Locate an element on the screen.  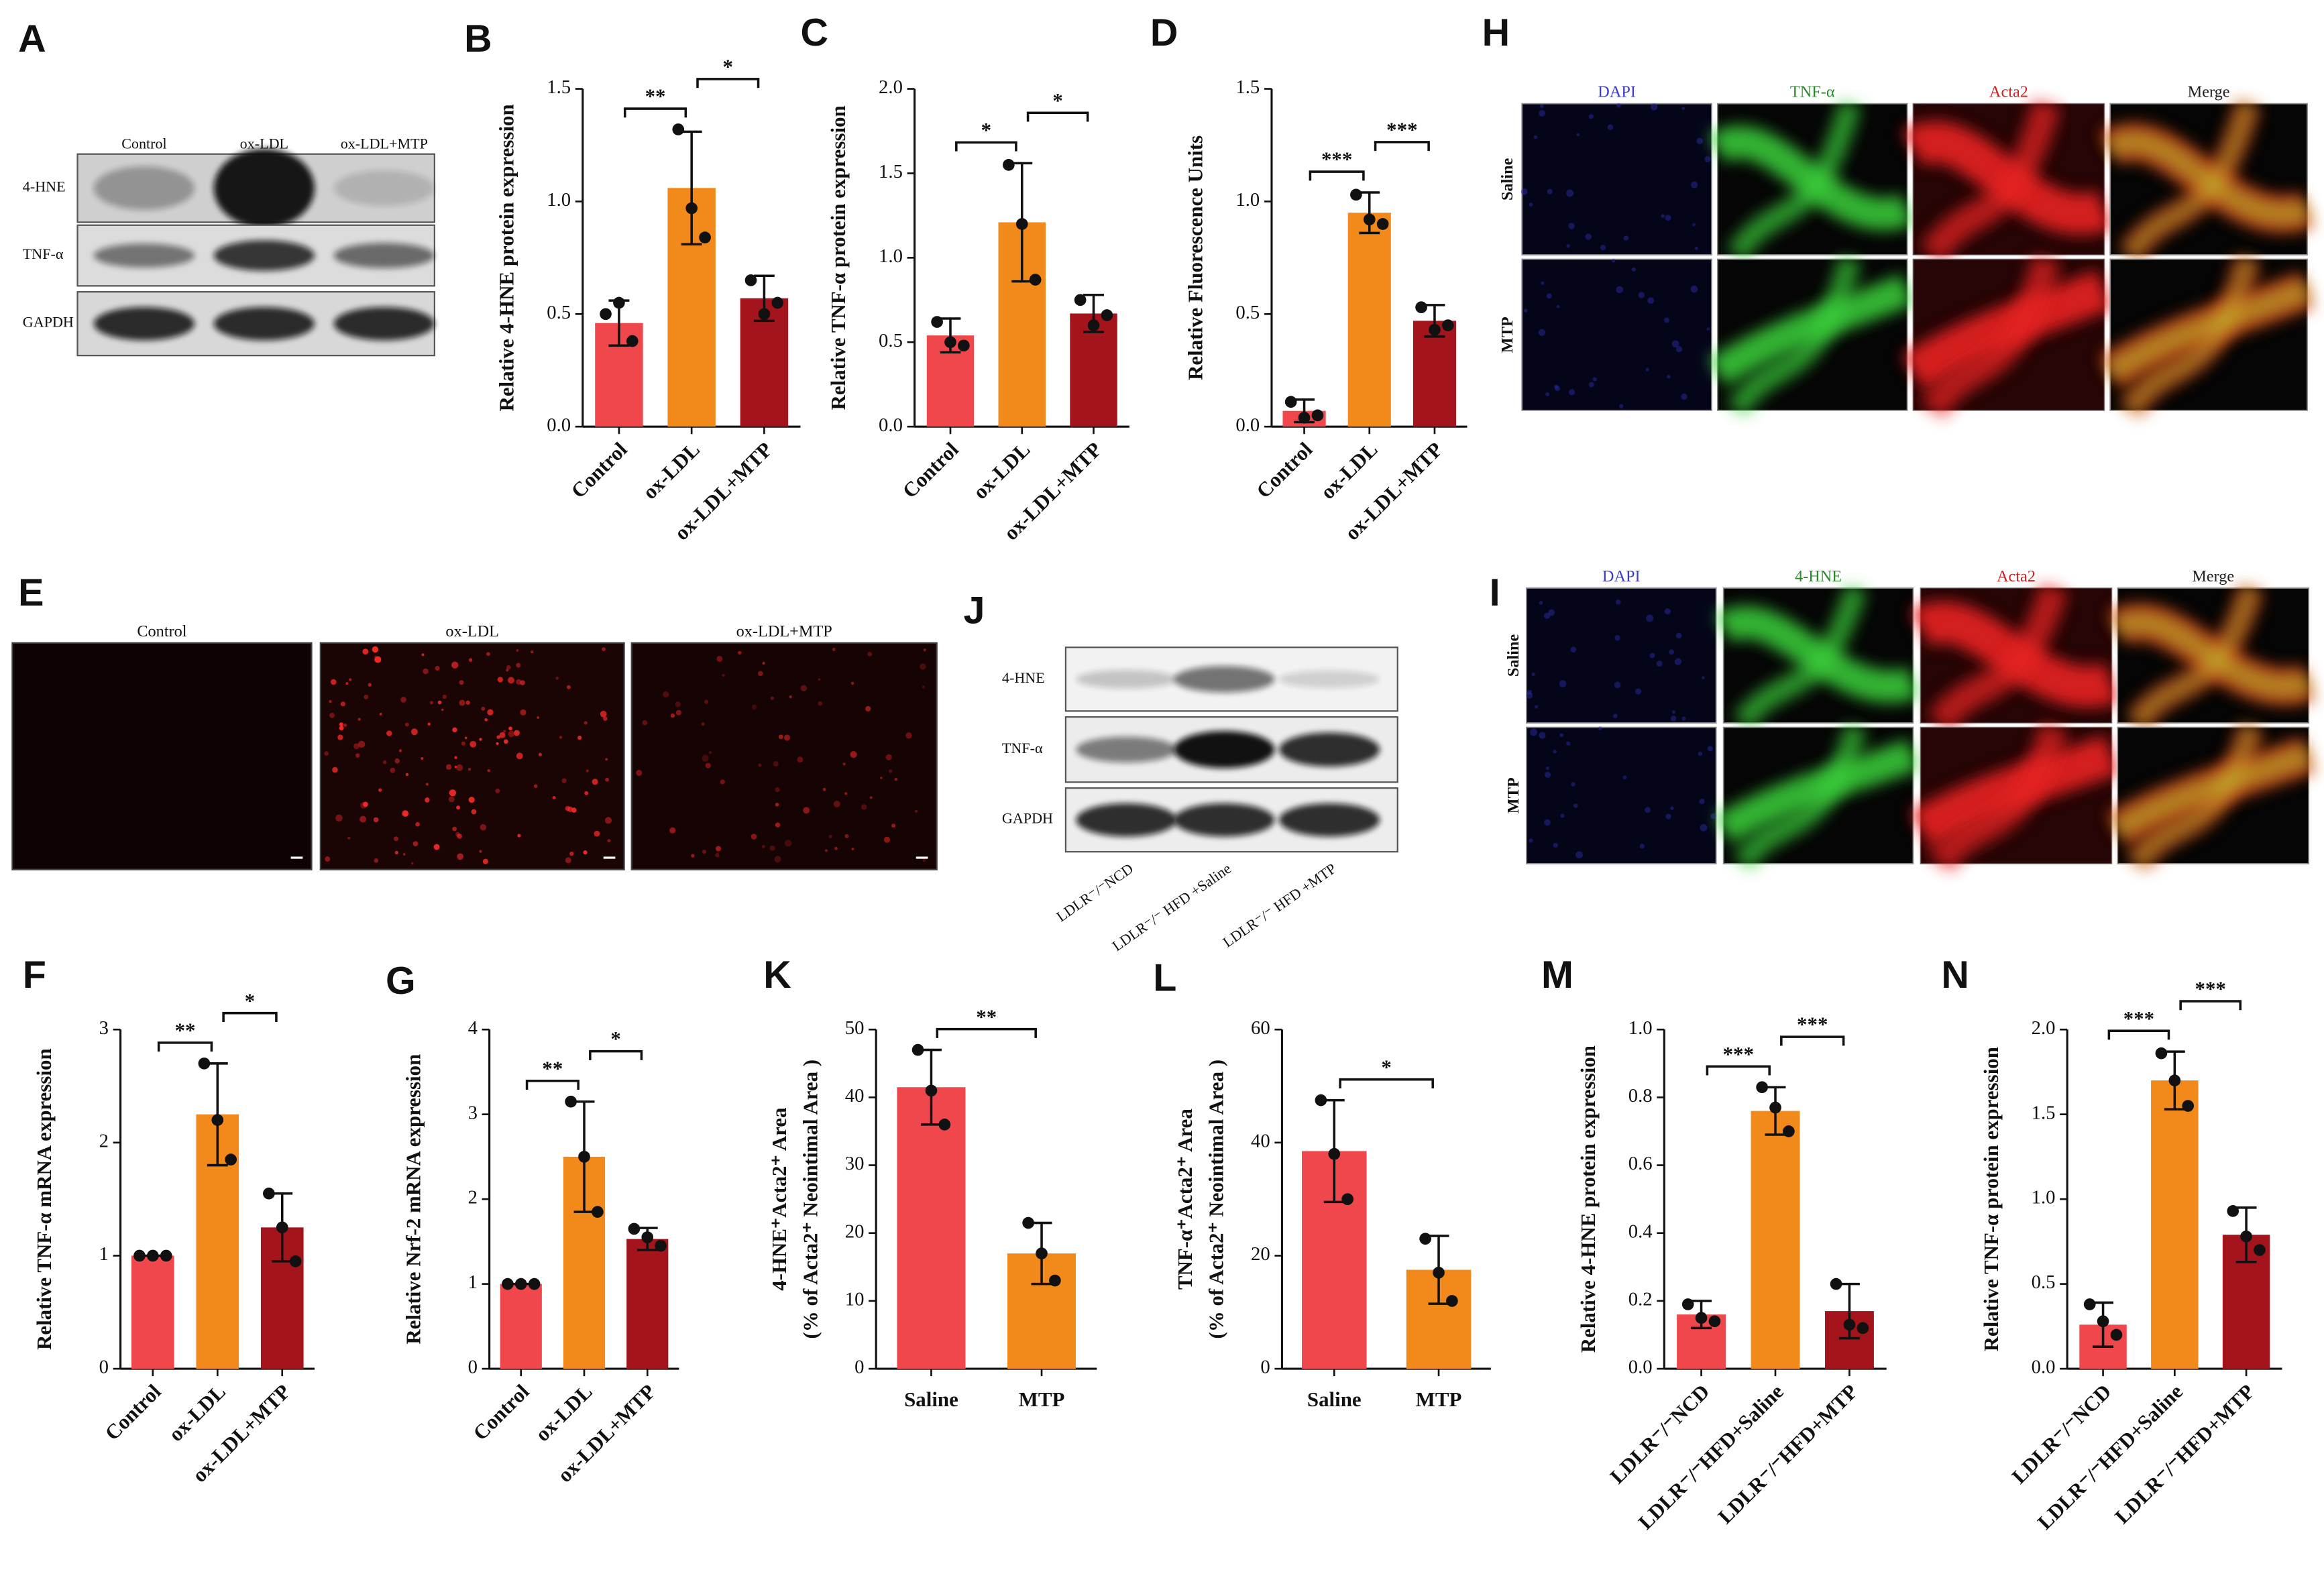
y-axis-label: Relative Nrf-2 mRNA expression is located at coordinates (413, 1199).